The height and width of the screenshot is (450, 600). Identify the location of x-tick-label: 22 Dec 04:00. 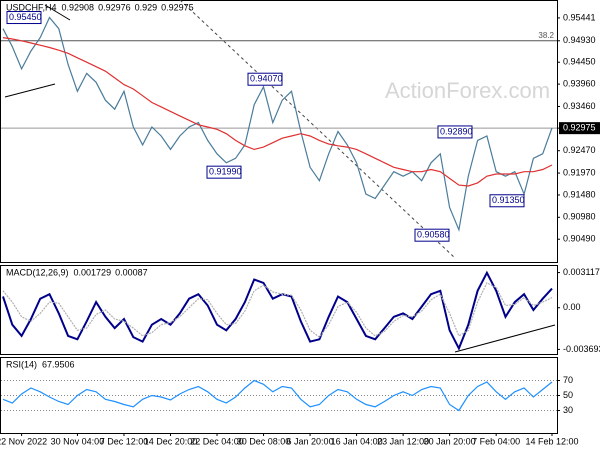
(217, 441).